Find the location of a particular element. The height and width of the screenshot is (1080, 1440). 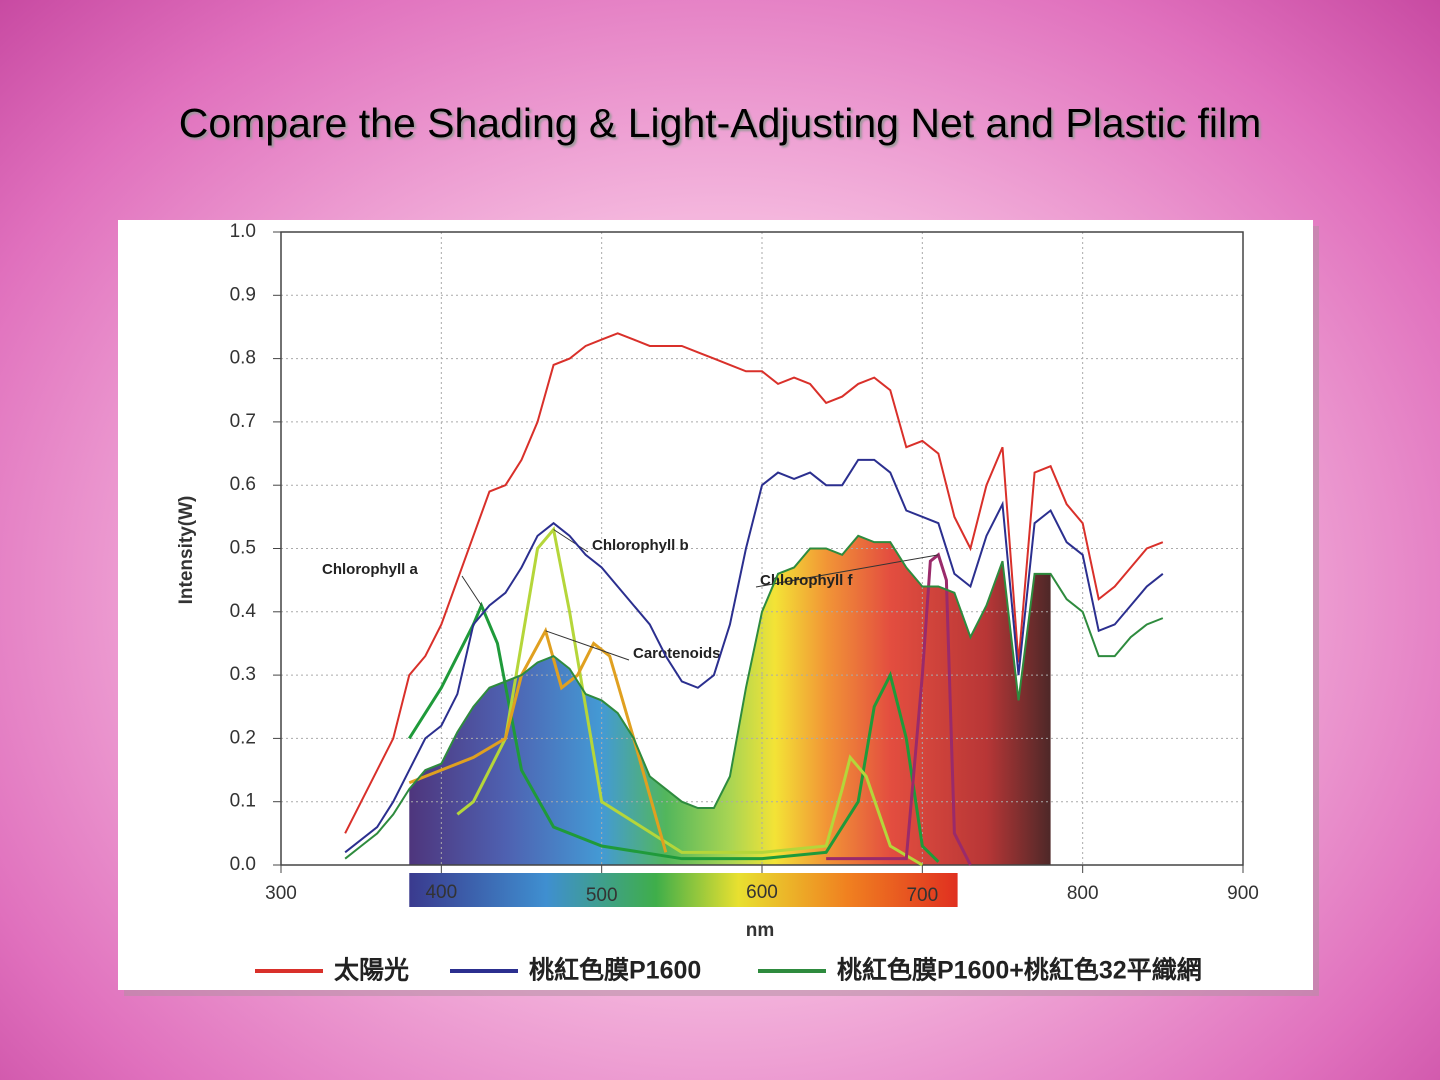

spectrum-band-label: 500 is located at coordinates (602, 895).